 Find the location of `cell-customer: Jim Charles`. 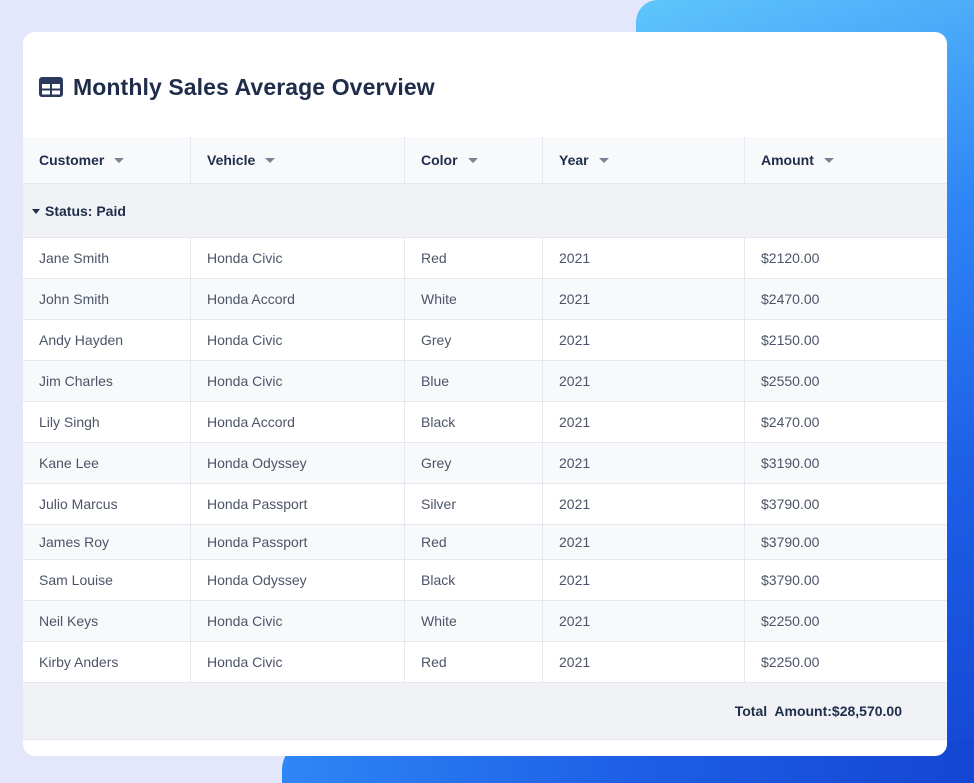

cell-customer: Jim Charles is located at coordinates (107, 381).